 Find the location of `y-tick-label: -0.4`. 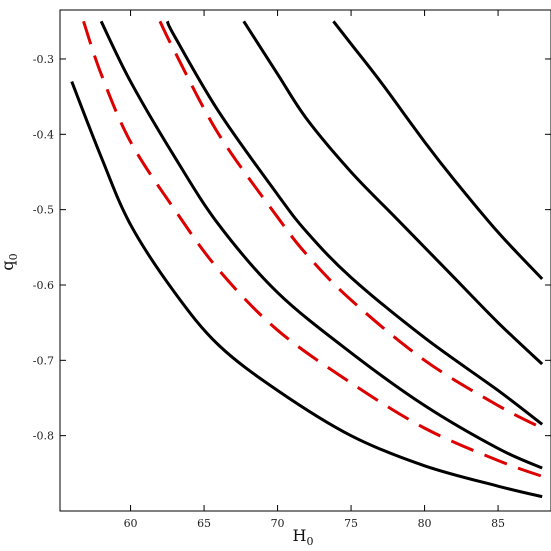

y-tick-label: -0.4 is located at coordinates (43, 134).